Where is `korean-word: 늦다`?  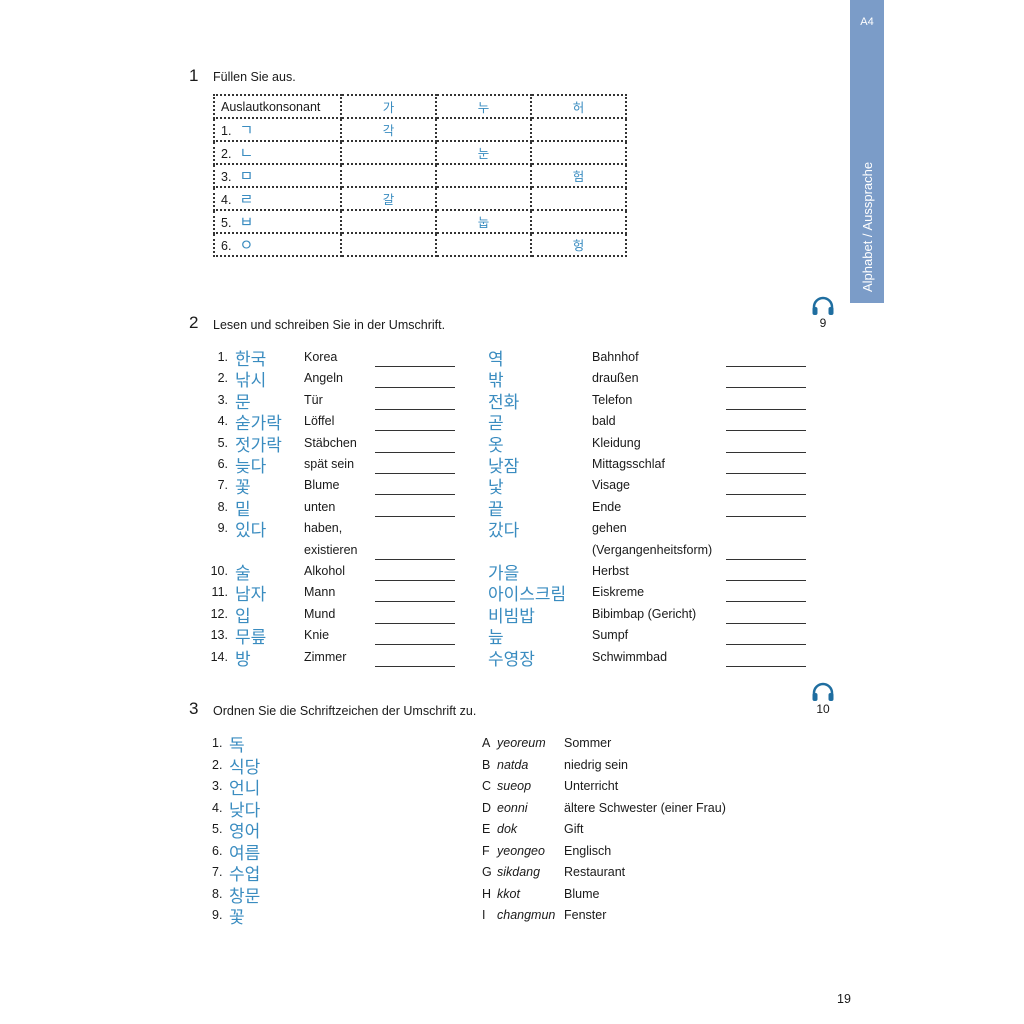 korean-word: 늦다 is located at coordinates (251, 466).